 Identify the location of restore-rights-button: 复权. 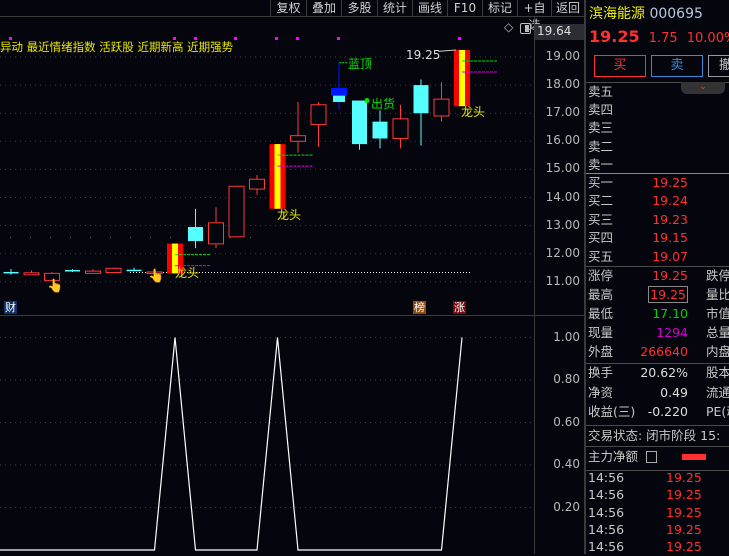
(288, 8).